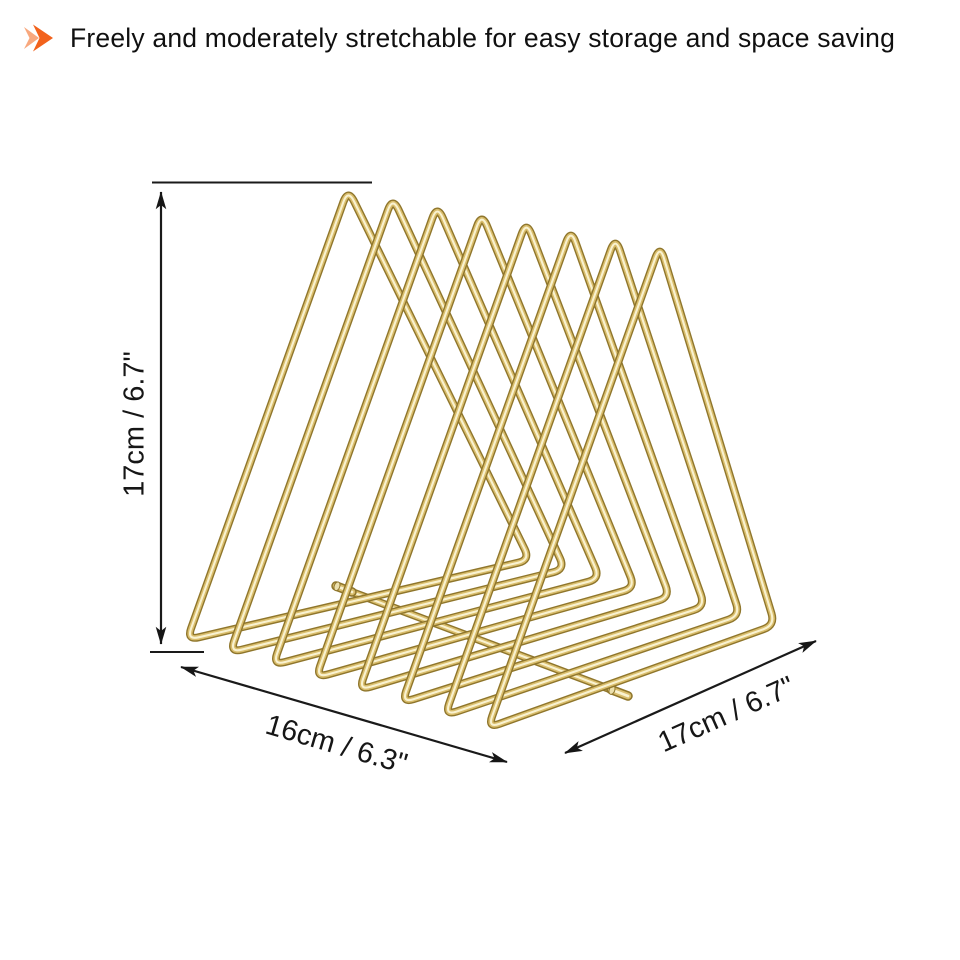 The height and width of the screenshot is (960, 960). I want to click on height-dimension-label: 17cm / 6.7", so click(135, 424).